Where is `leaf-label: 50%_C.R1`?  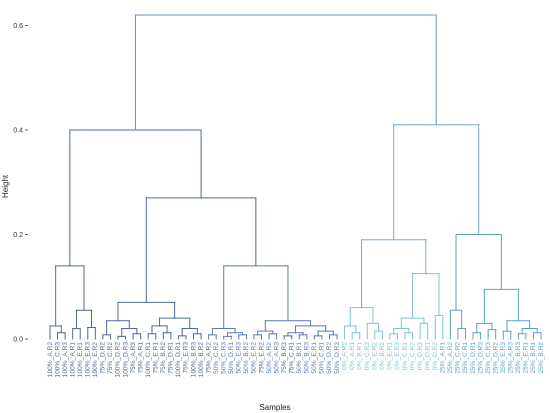 leaf-label: 50%_C.R1 is located at coordinates (322, 358).